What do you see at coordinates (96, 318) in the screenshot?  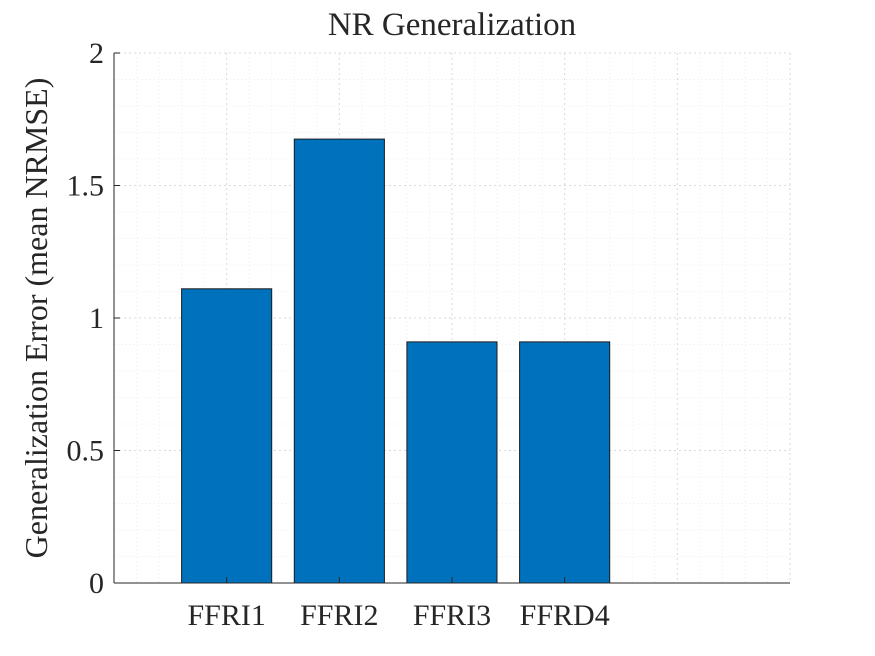 I see `y-tick-label: 1` at bounding box center [96, 318].